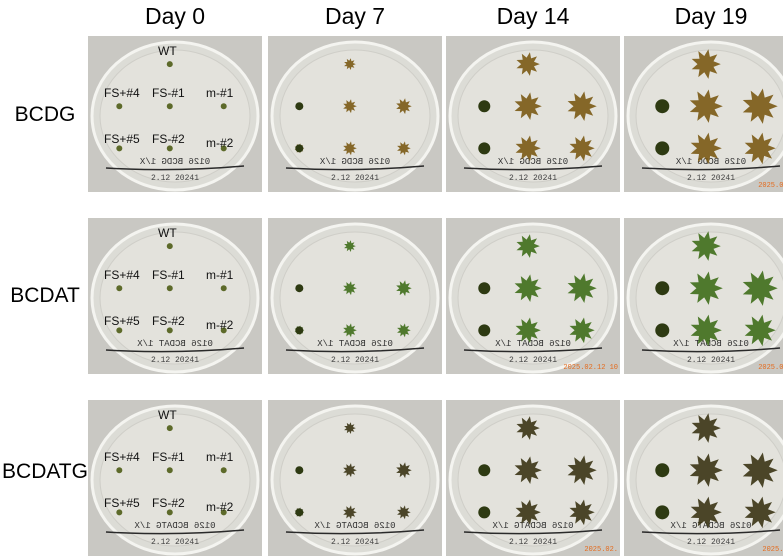 Image resolution: width=783 pixels, height=560 pixels. I want to click on plate-photo-bcdg-col1: 0126 BCDG 1/X 2.12 20241, so click(355, 114).